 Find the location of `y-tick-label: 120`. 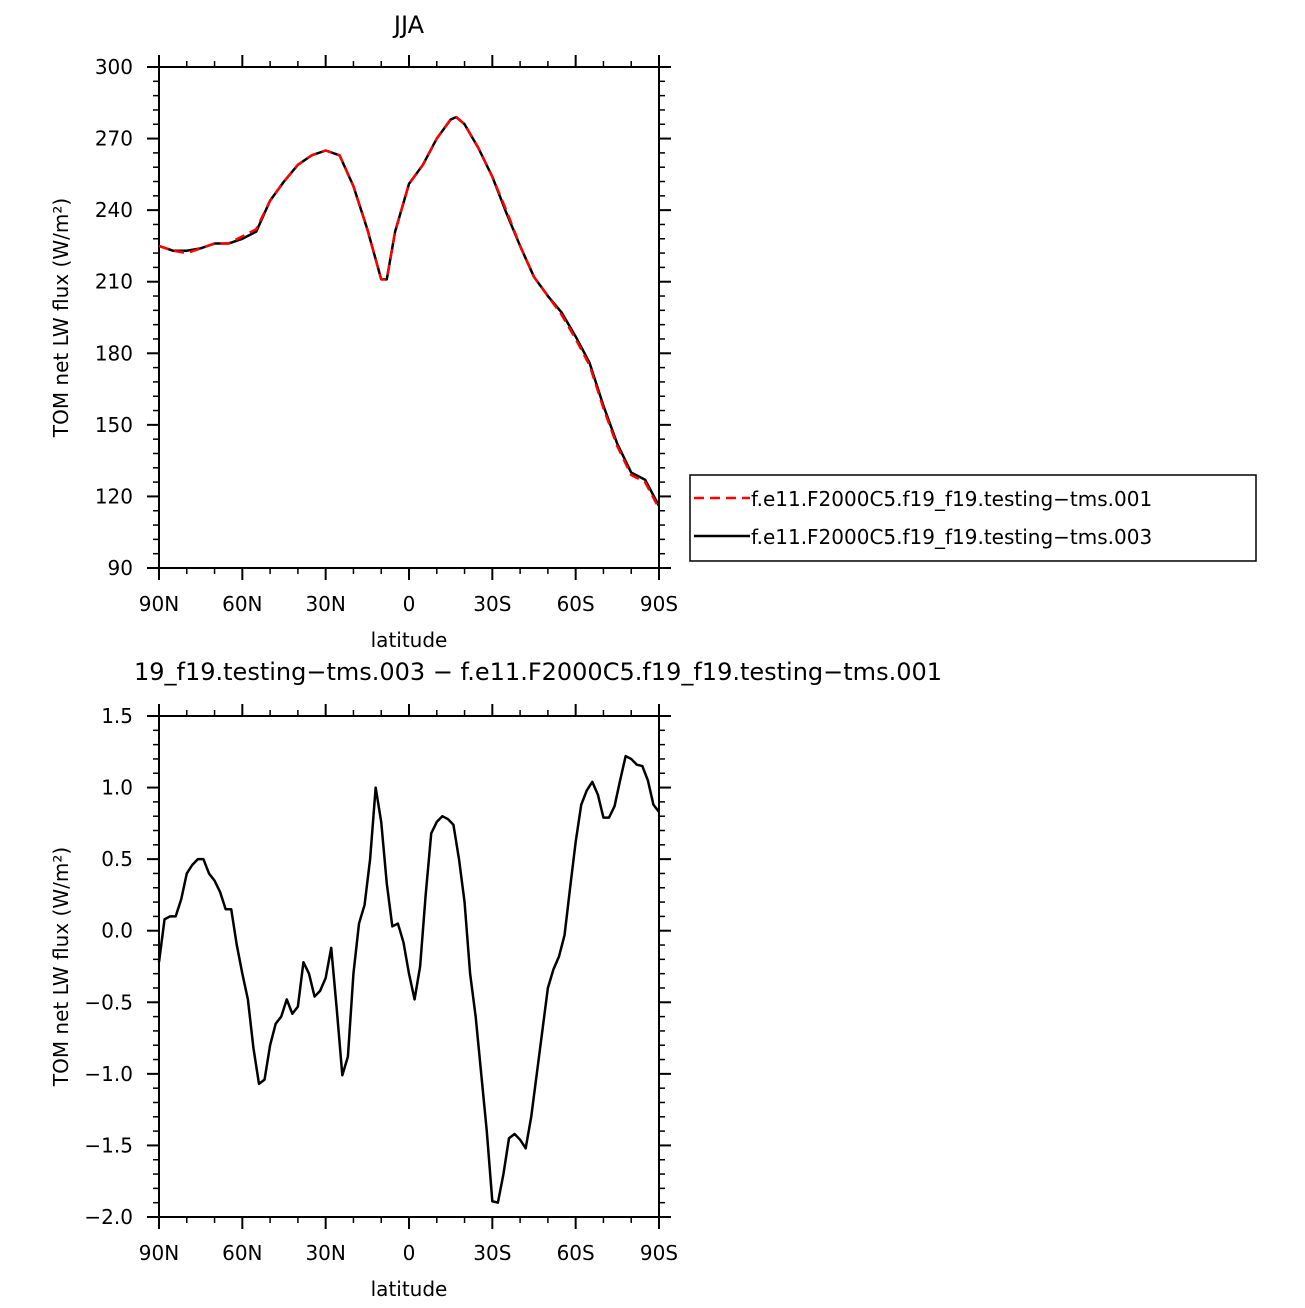

y-tick-label: 120 is located at coordinates (114, 496).